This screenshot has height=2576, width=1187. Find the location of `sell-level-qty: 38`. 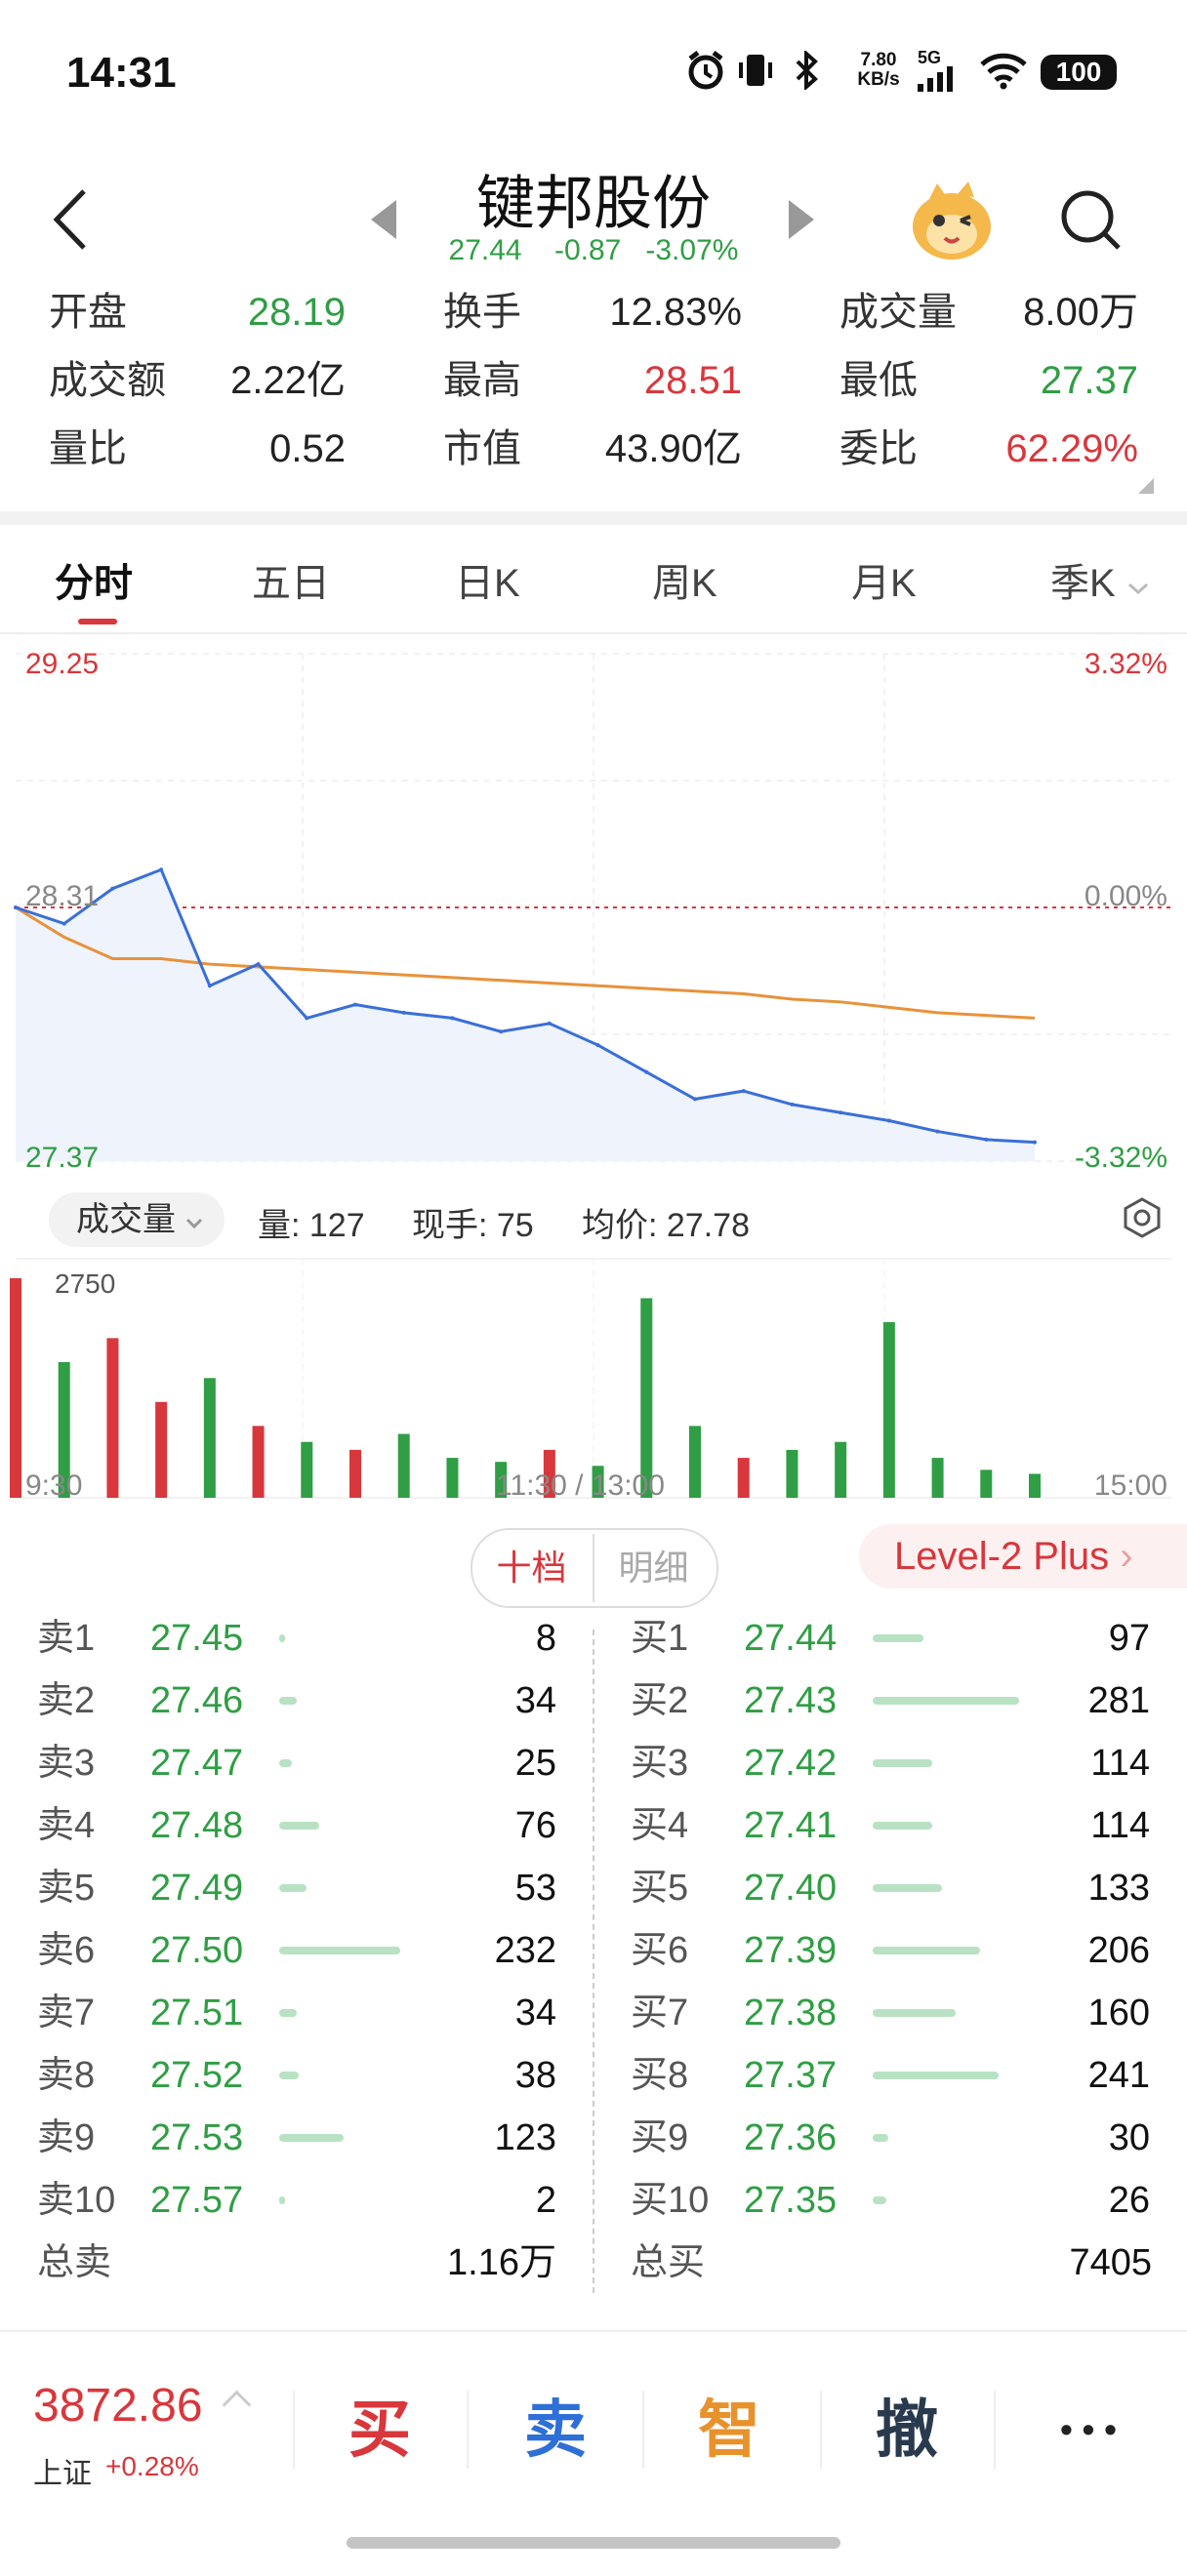

sell-level-qty: 38 is located at coordinates (535, 2075).